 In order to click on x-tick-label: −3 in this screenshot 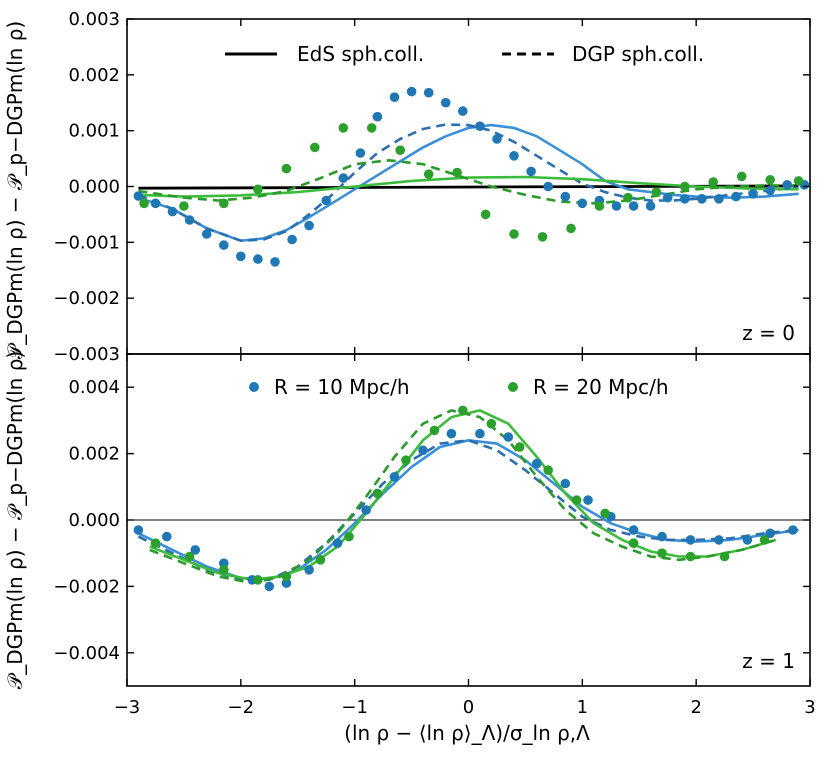, I will do `click(127, 707)`.